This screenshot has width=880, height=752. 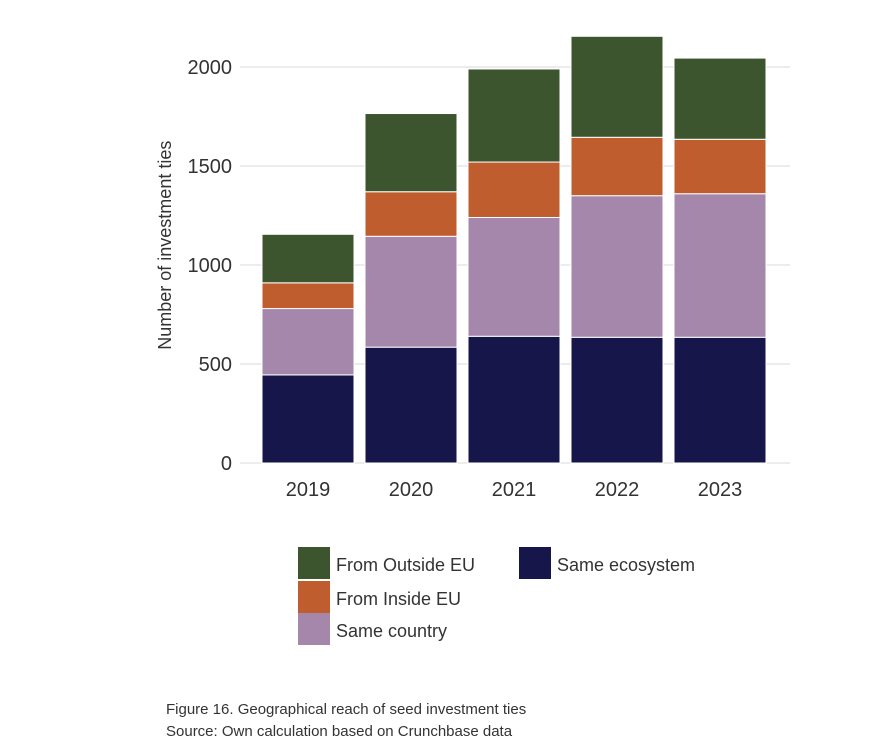 I want to click on bar-2020-from-inside-eu, so click(x=411, y=214).